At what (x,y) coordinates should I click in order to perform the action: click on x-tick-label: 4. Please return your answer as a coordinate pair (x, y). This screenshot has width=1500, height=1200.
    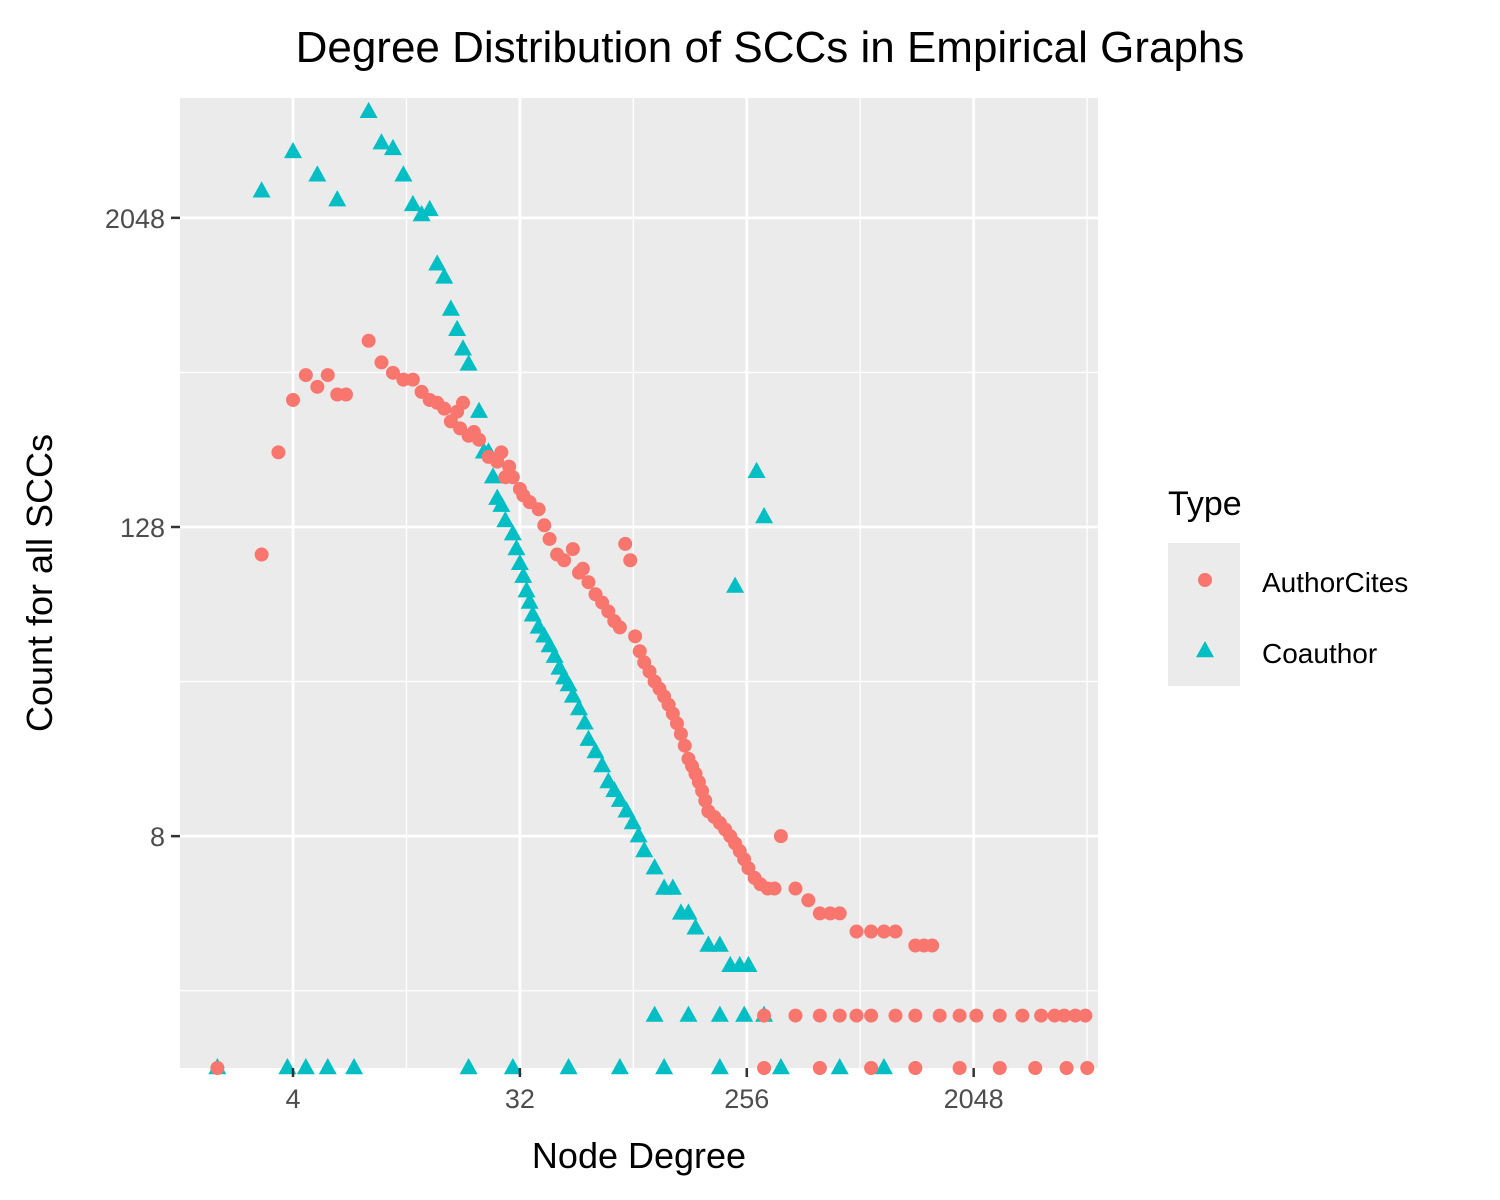
    Looking at the image, I should click on (292, 1099).